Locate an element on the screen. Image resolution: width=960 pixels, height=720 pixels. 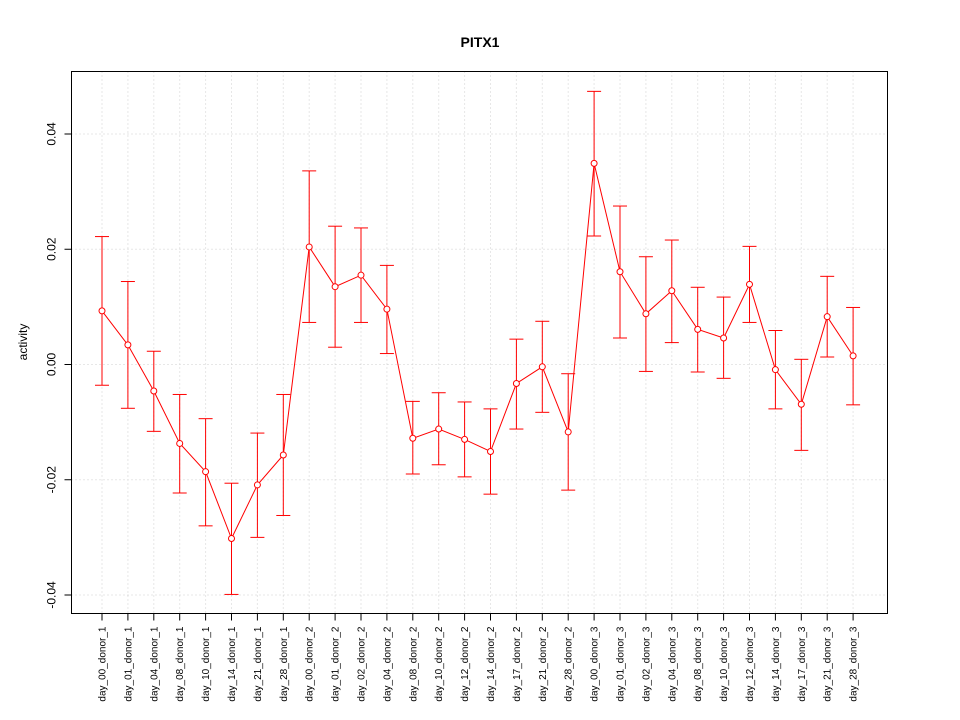
x-tick-label: day_12_donor_2 is located at coordinates (465, 664).